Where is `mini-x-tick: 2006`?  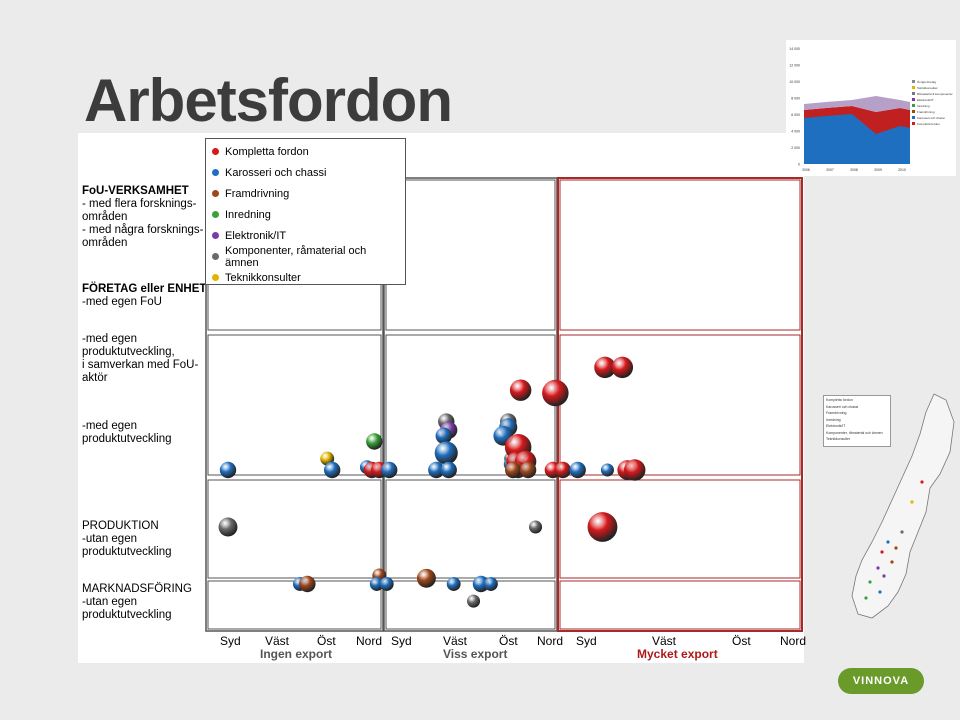
mini-x-tick: 2006 is located at coordinates (806, 170).